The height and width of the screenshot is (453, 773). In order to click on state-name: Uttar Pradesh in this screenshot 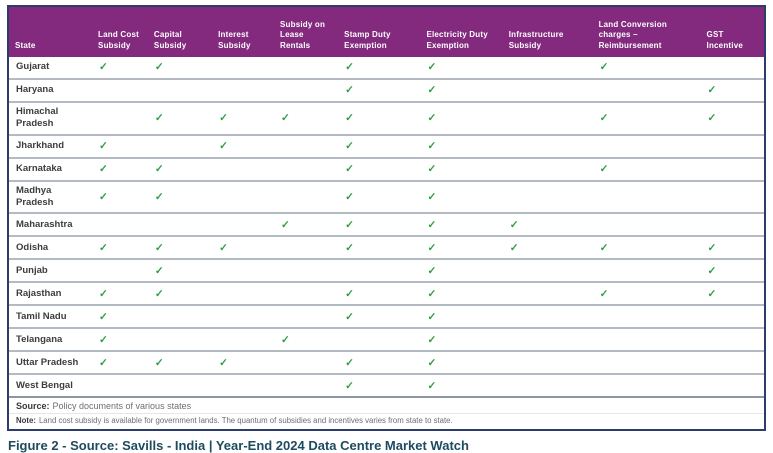, I will do `click(47, 362)`.